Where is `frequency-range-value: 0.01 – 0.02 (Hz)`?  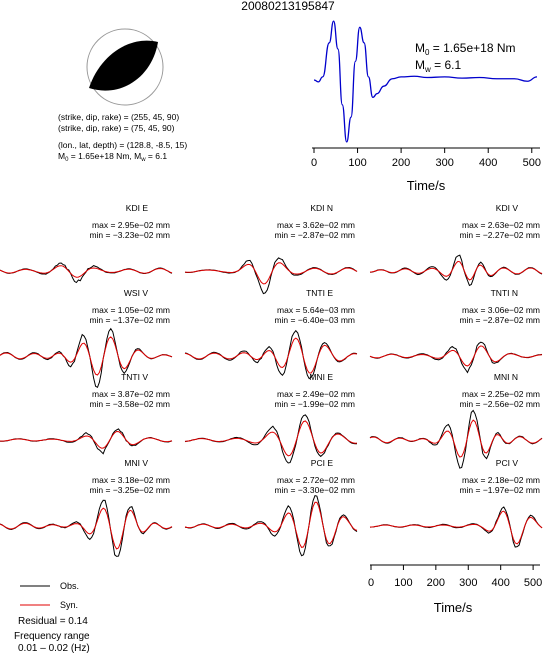
frequency-range-value: 0.01 – 0.02 (Hz) is located at coordinates (54, 648).